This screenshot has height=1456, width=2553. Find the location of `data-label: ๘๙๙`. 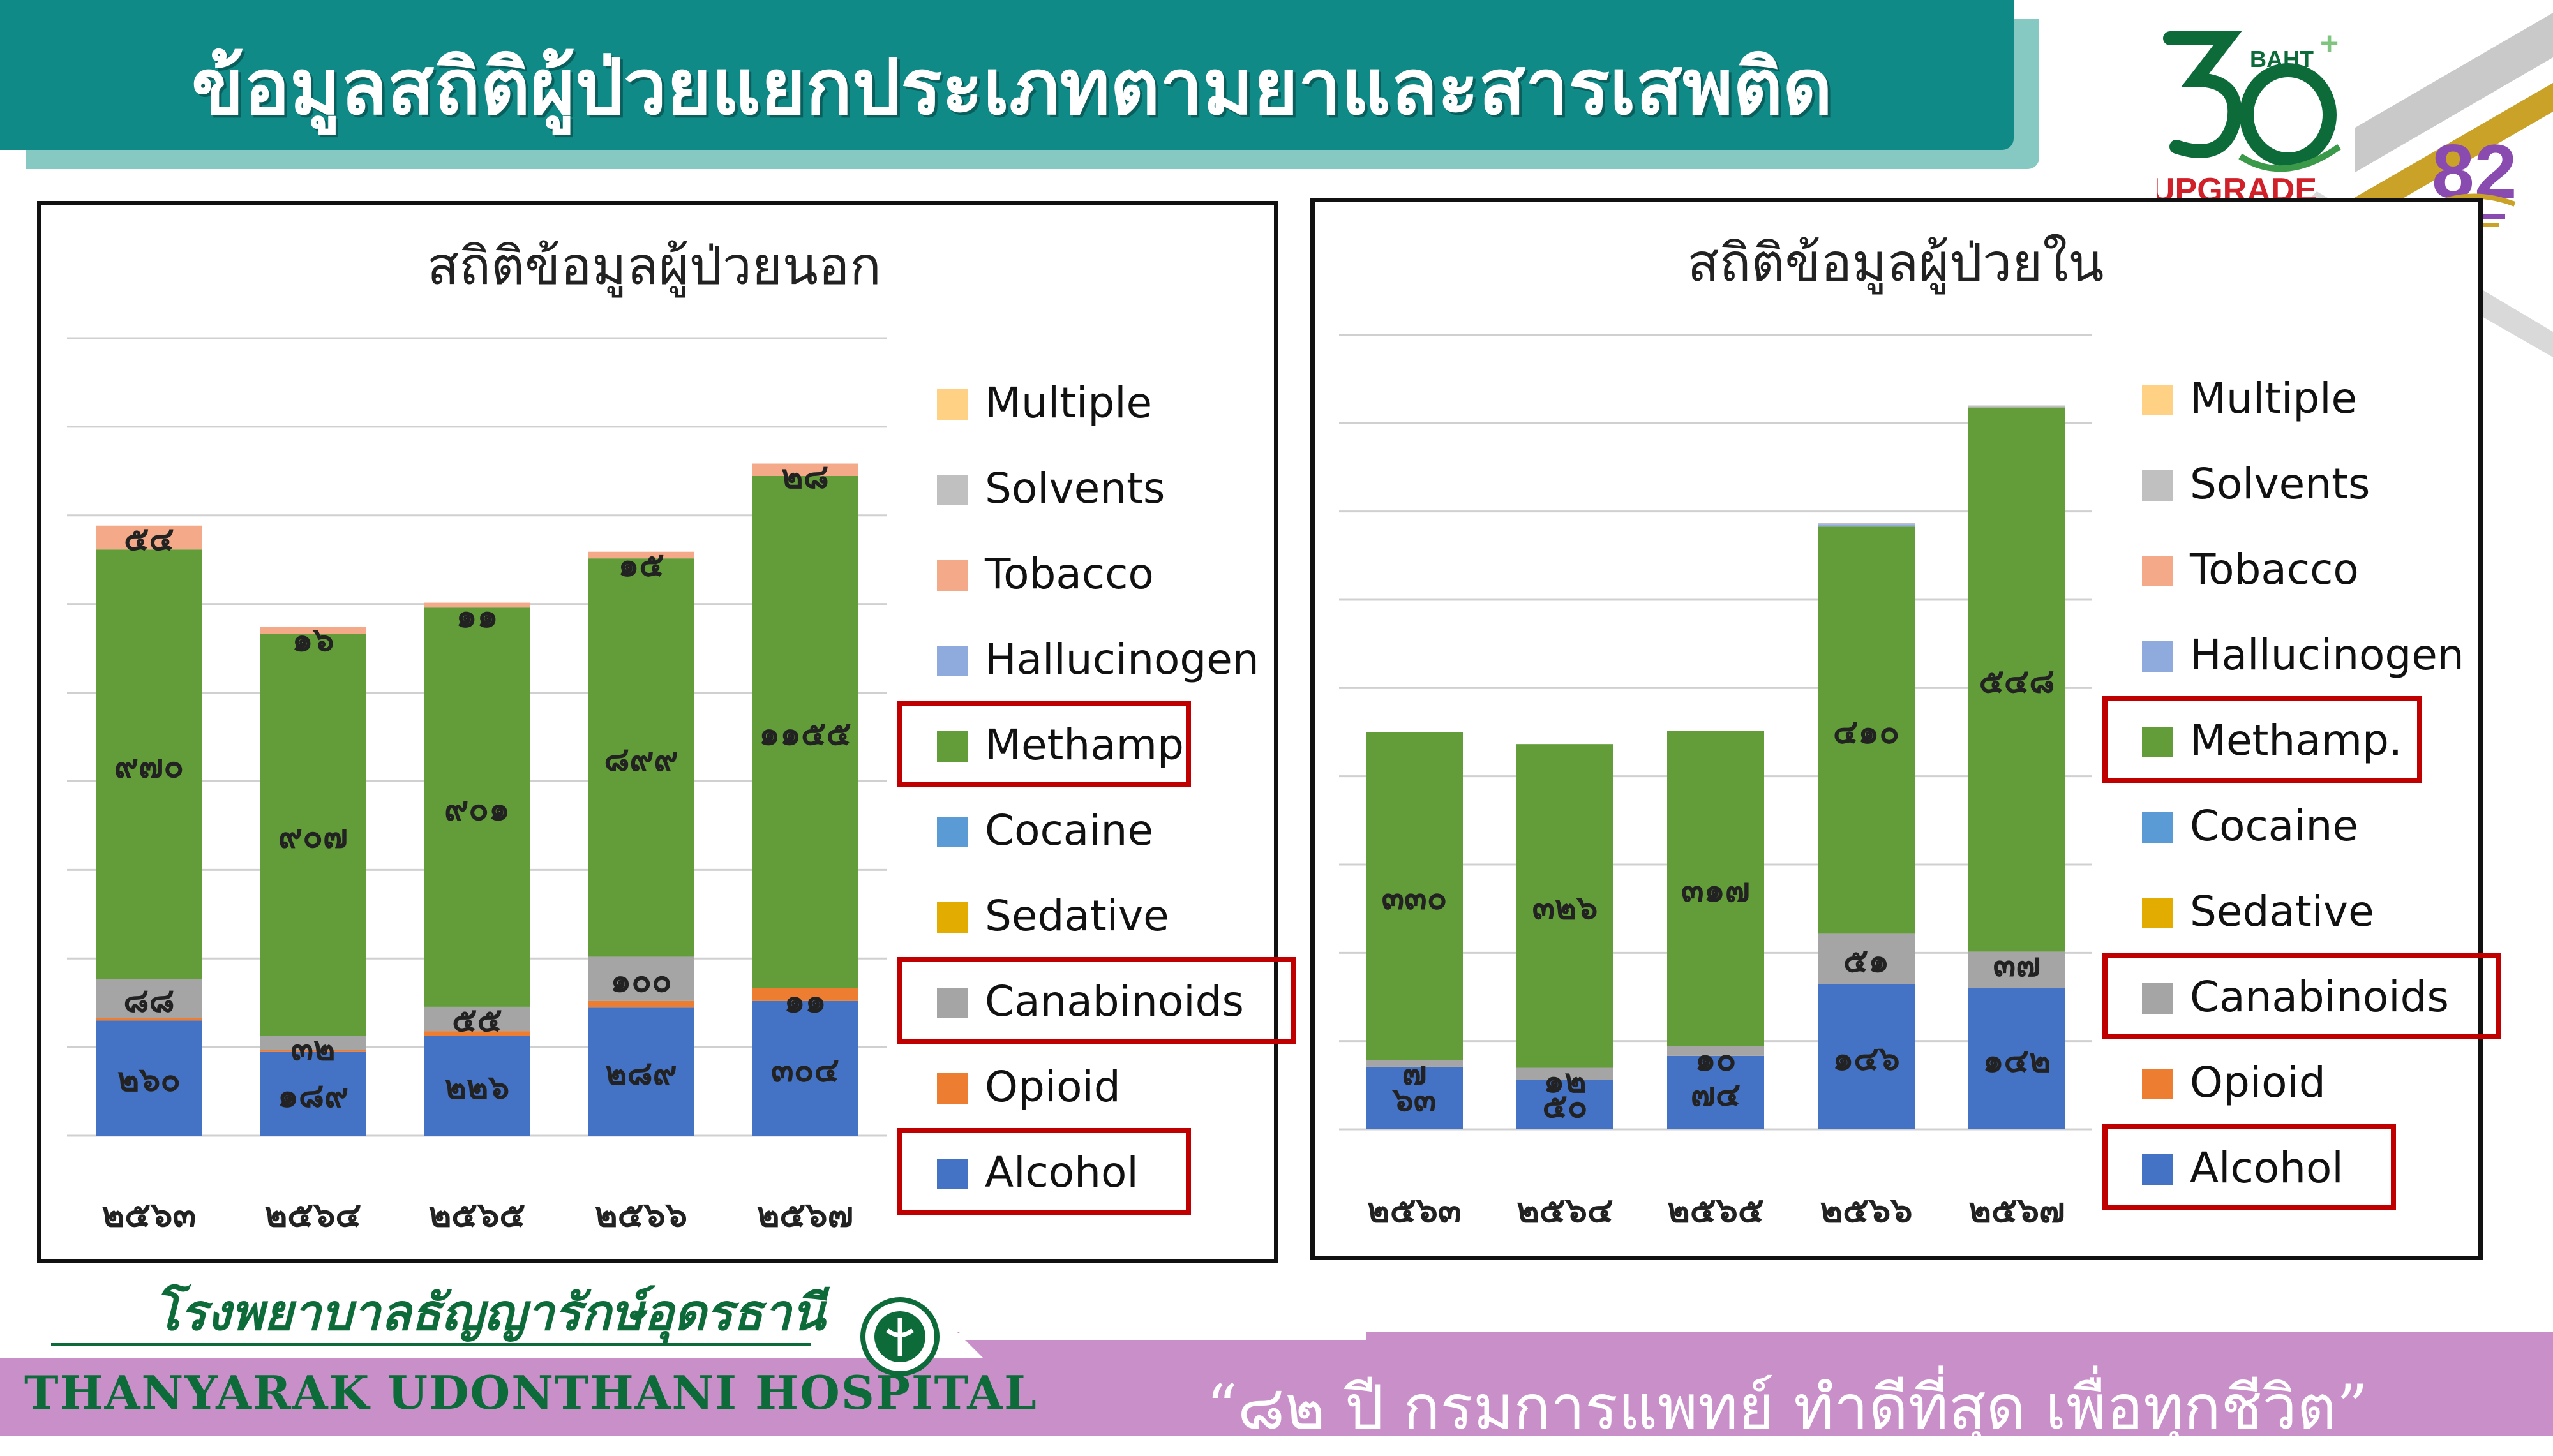

data-label: ๘๙๙ is located at coordinates (641, 759).